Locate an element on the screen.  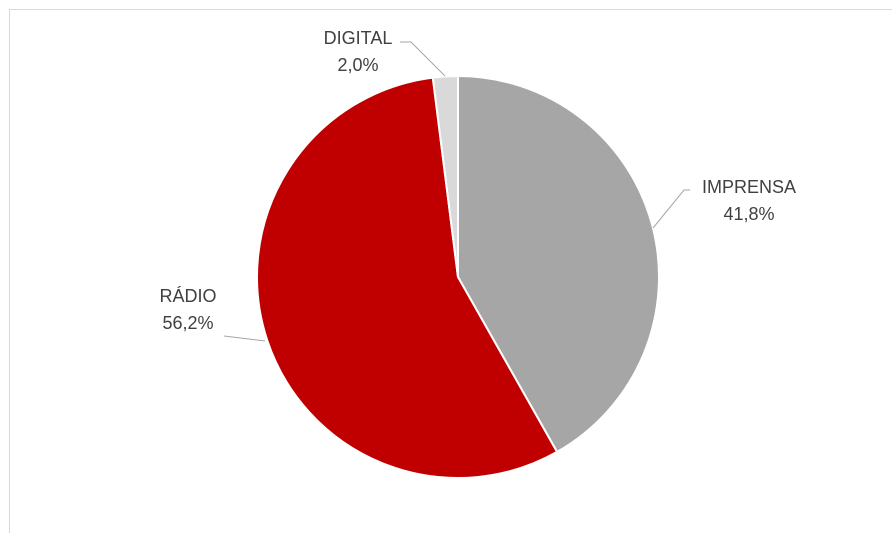
label-radio-value: 56,2% is located at coordinates (187, 323).